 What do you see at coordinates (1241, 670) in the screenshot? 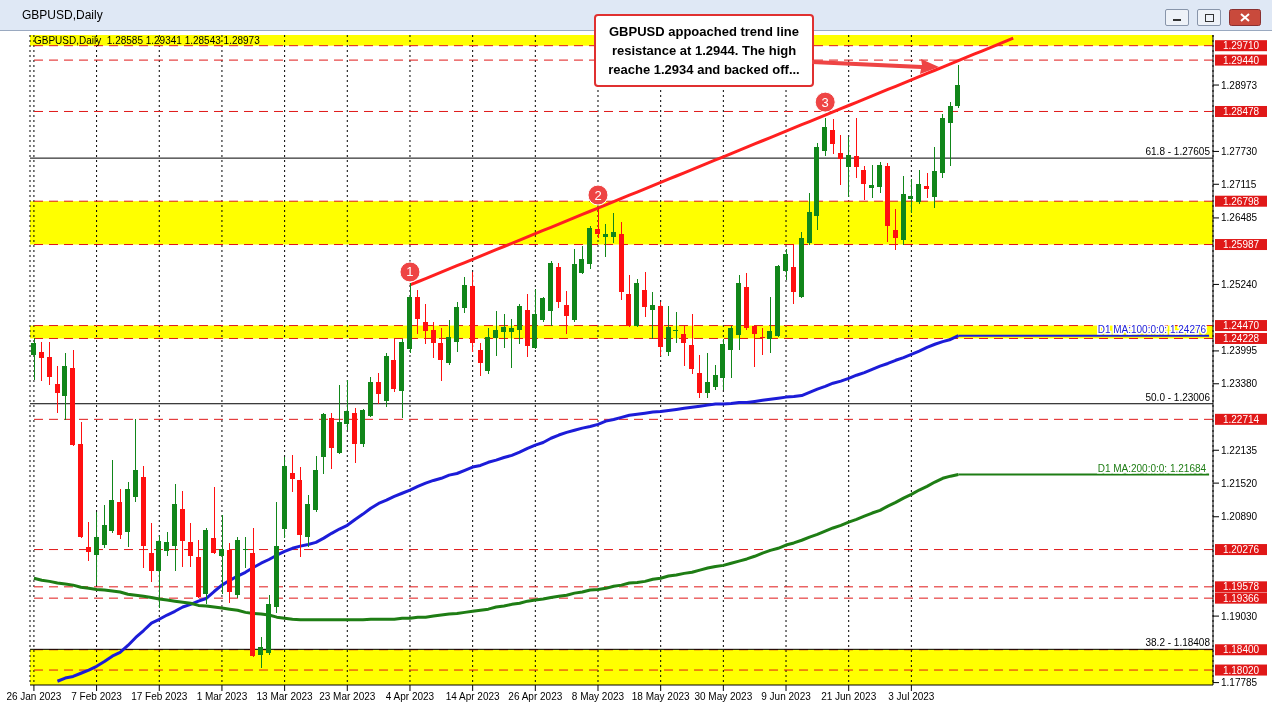
I see `ref-line-label: 1.18020` at bounding box center [1241, 670].